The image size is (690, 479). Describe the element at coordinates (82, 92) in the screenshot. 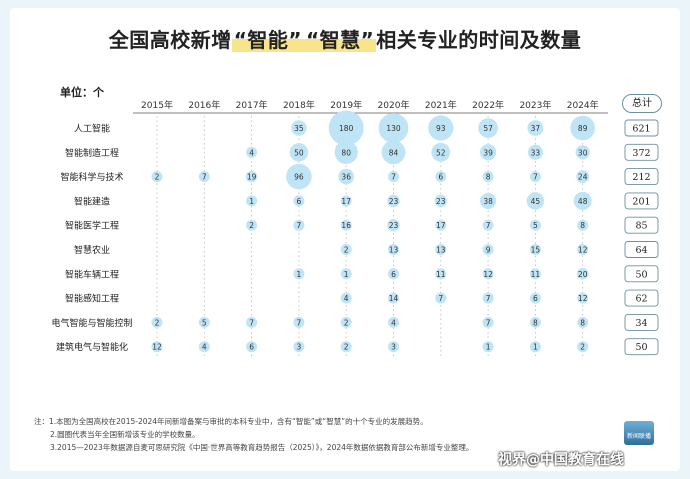

I see `unit-label: 单位：个` at that location.